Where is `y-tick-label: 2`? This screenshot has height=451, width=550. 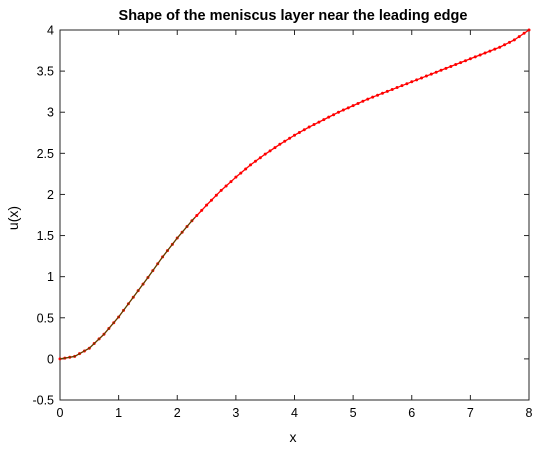
y-tick-label: 2 is located at coordinates (50, 195).